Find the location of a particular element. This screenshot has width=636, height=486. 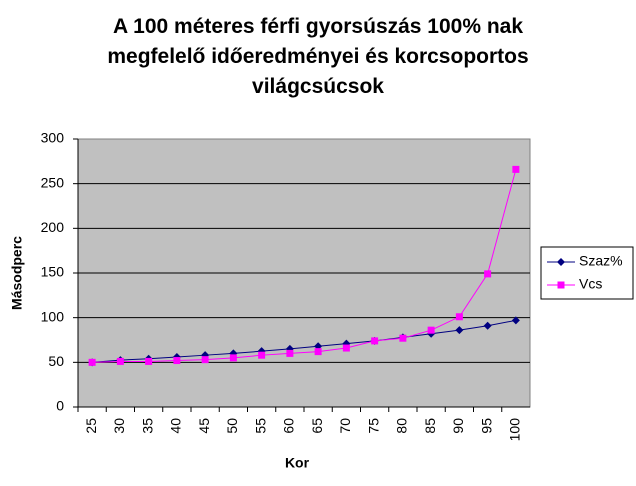

x-tick-label: 70 is located at coordinates (345, 426).